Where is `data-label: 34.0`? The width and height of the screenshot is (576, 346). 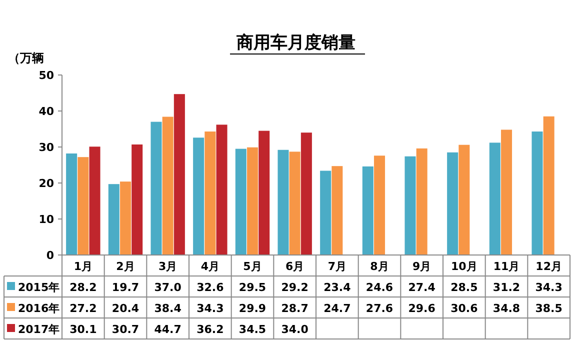 data-label: 34.0 is located at coordinates (295, 329).